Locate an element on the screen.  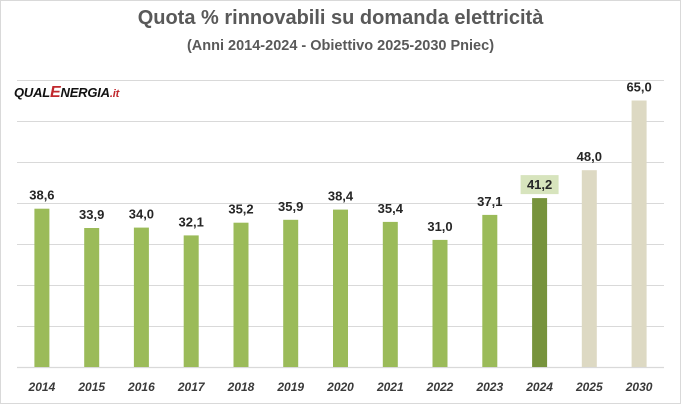
data-label-highlight-box is located at coordinates (539, 185).